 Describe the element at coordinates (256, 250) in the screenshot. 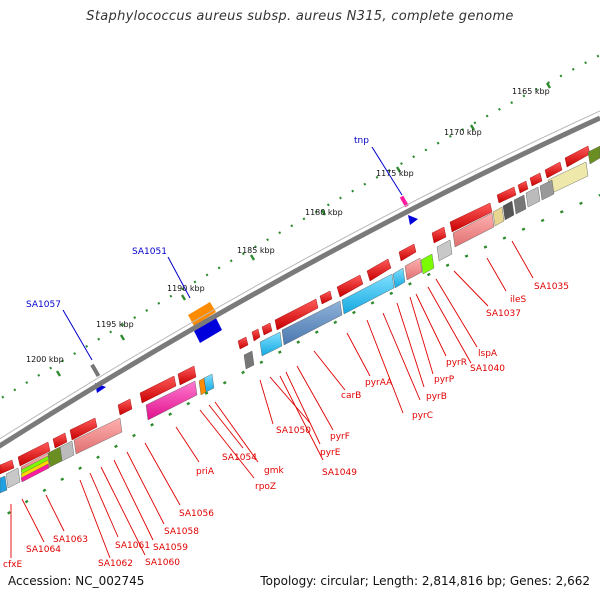

I see `scale-label-1185: 1185 kbp` at that location.